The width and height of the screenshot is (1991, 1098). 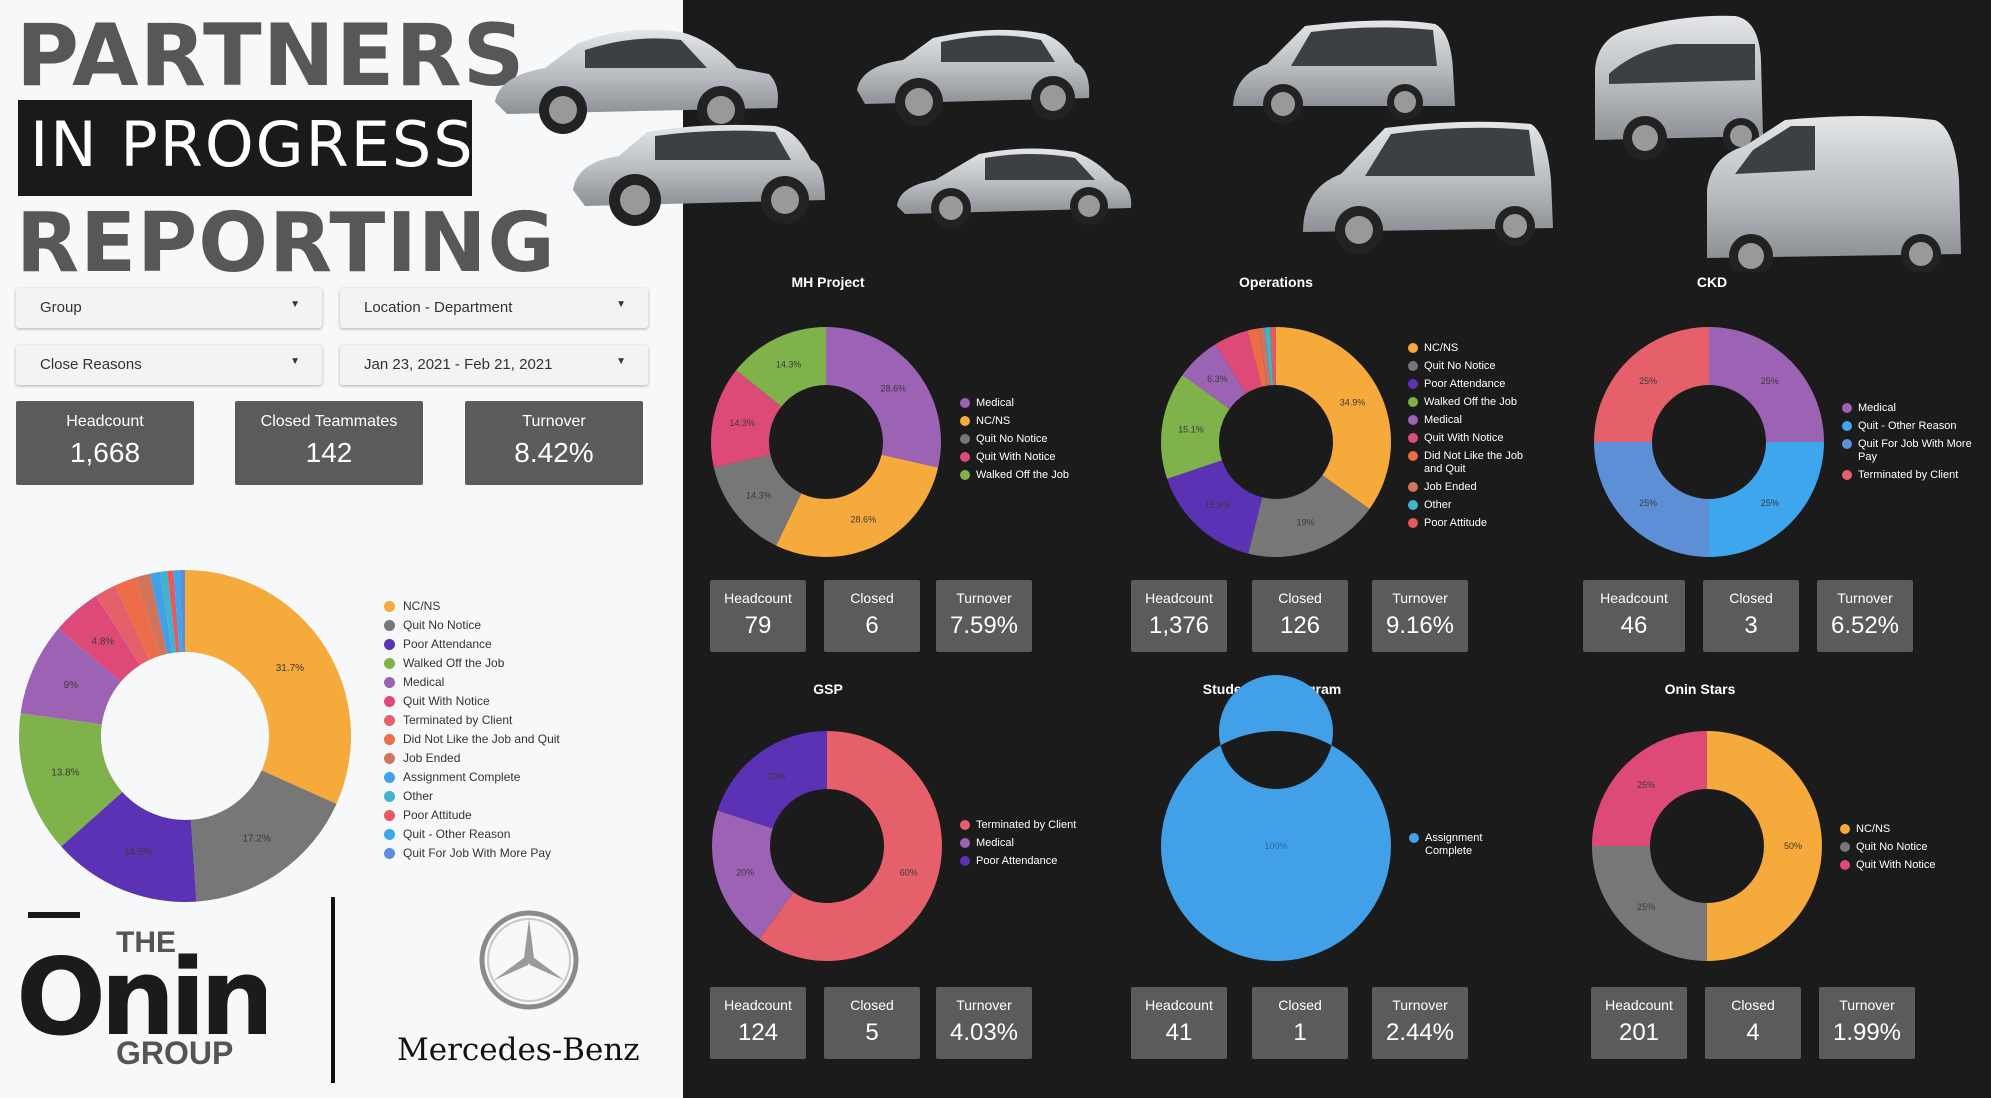 I want to click on close-reasons-filter: Close Reasons ▼, so click(x=169, y=365).